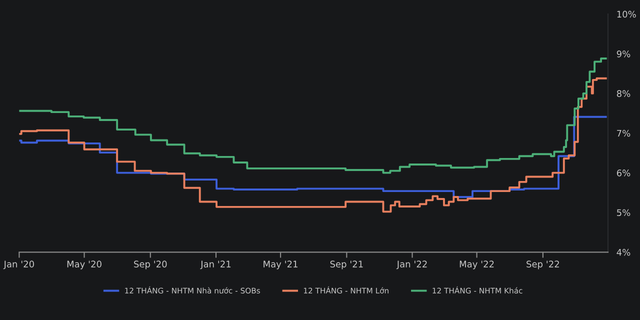  What do you see at coordinates (84, 265) in the screenshot?
I see `x-tick-label: May '20` at bounding box center [84, 265].